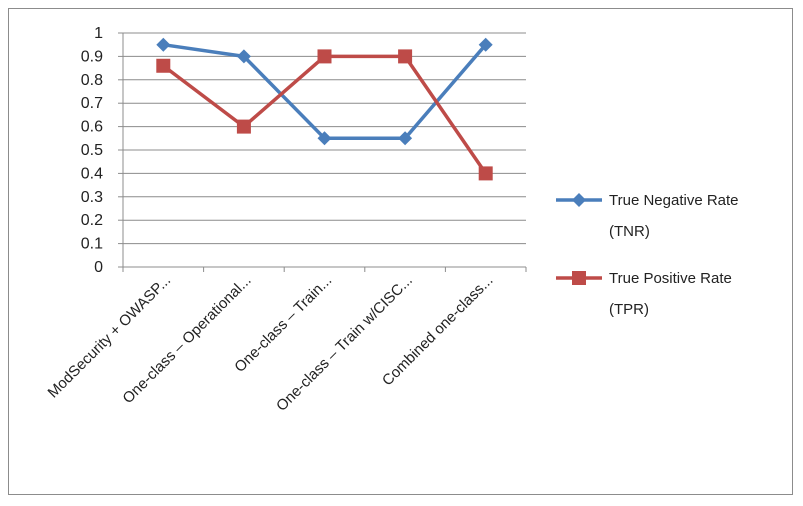  What do you see at coordinates (98, 33) in the screenshot?
I see `y-tick-label: 1` at bounding box center [98, 33].